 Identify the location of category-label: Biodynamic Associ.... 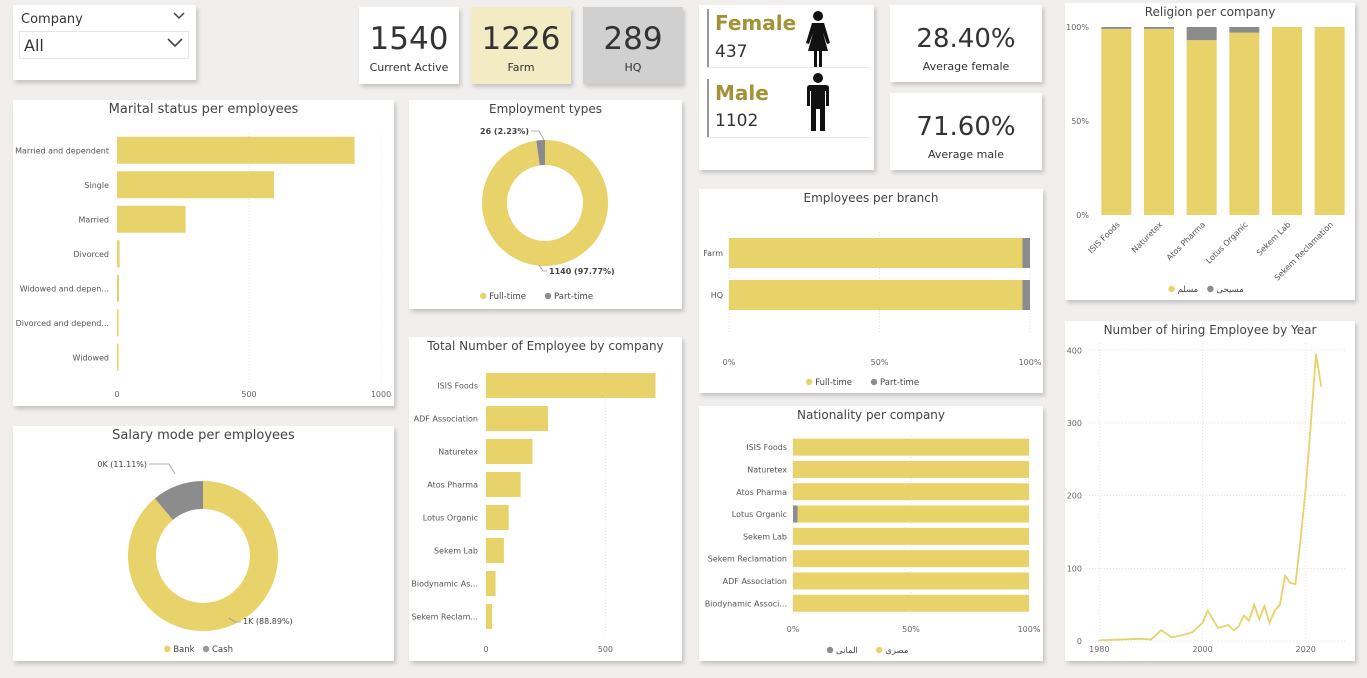
(746, 603).